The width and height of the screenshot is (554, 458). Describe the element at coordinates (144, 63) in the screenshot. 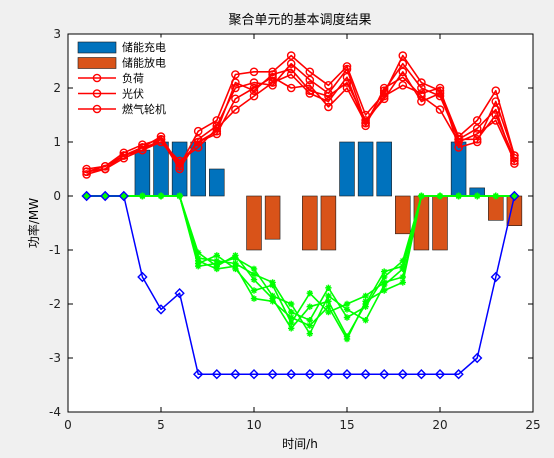

I see `legend-label: 储能放电` at that location.